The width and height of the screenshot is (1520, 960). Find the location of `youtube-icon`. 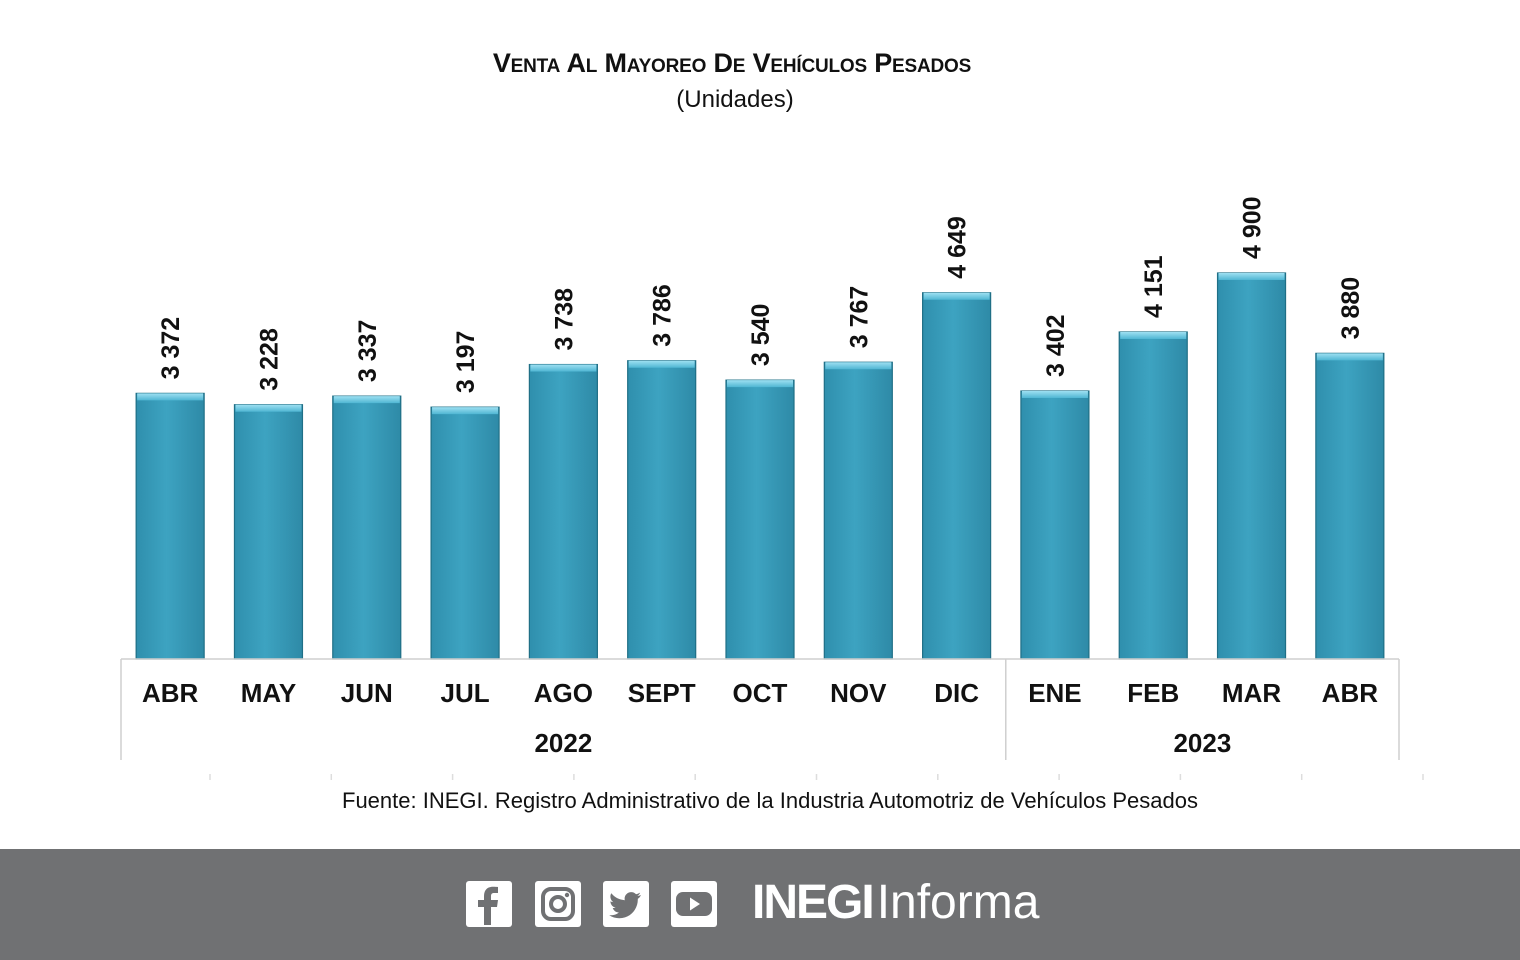

youtube-icon is located at coordinates (694, 904).